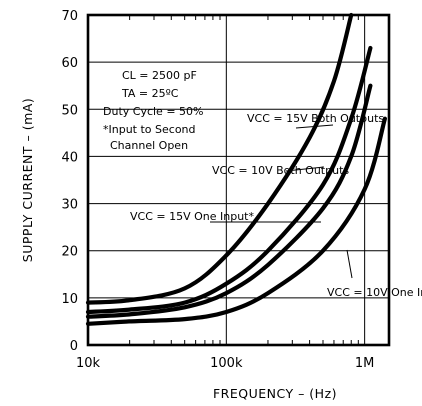 The image size is (422, 406). What do you see at coordinates (365, 363) in the screenshot?
I see `x-tick-label: 1M` at bounding box center [365, 363].